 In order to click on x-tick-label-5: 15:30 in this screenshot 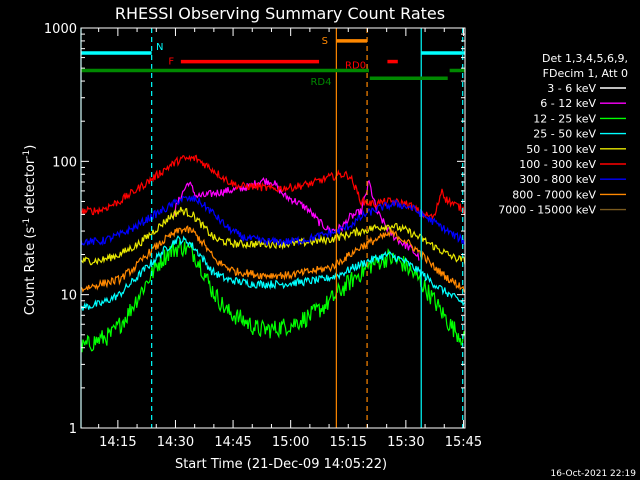, I will do `click(405, 442)`.